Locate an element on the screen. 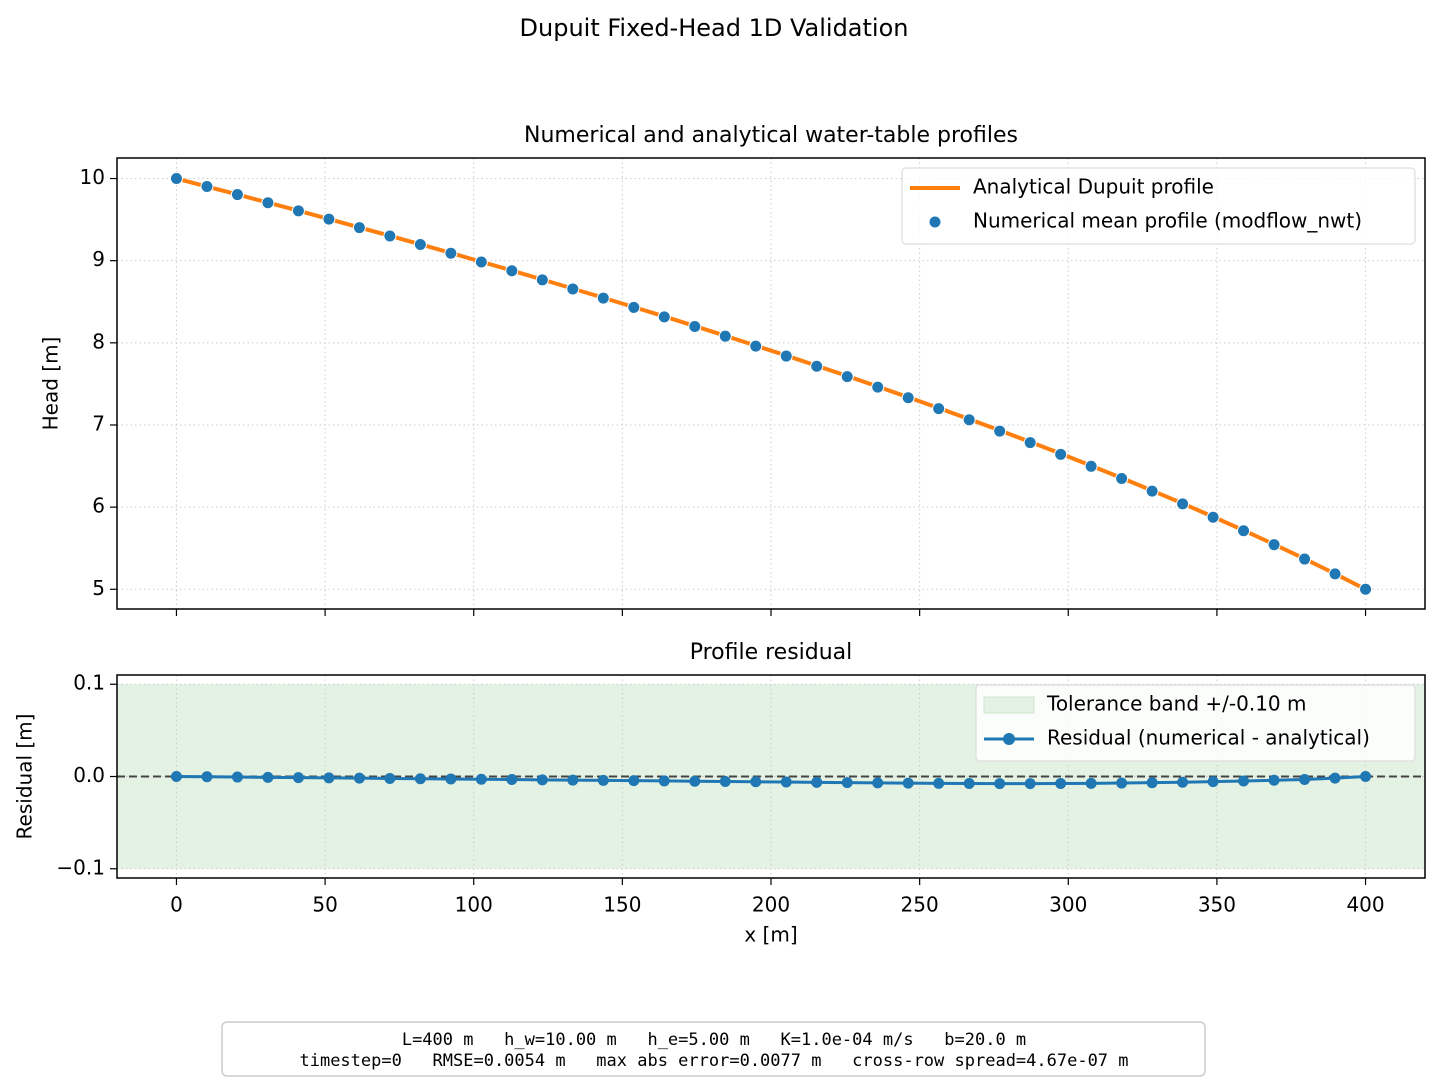 The image size is (1441, 1087). x-axis-label: x [m] is located at coordinates (770, 935).